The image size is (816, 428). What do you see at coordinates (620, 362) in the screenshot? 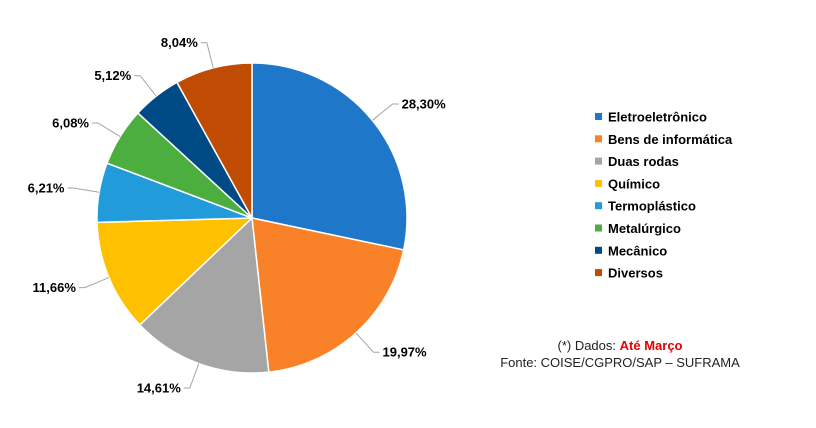
I see `source-note: Fonte: COISE/CGPRO/SAP – SUFRAMA` at bounding box center [620, 362].